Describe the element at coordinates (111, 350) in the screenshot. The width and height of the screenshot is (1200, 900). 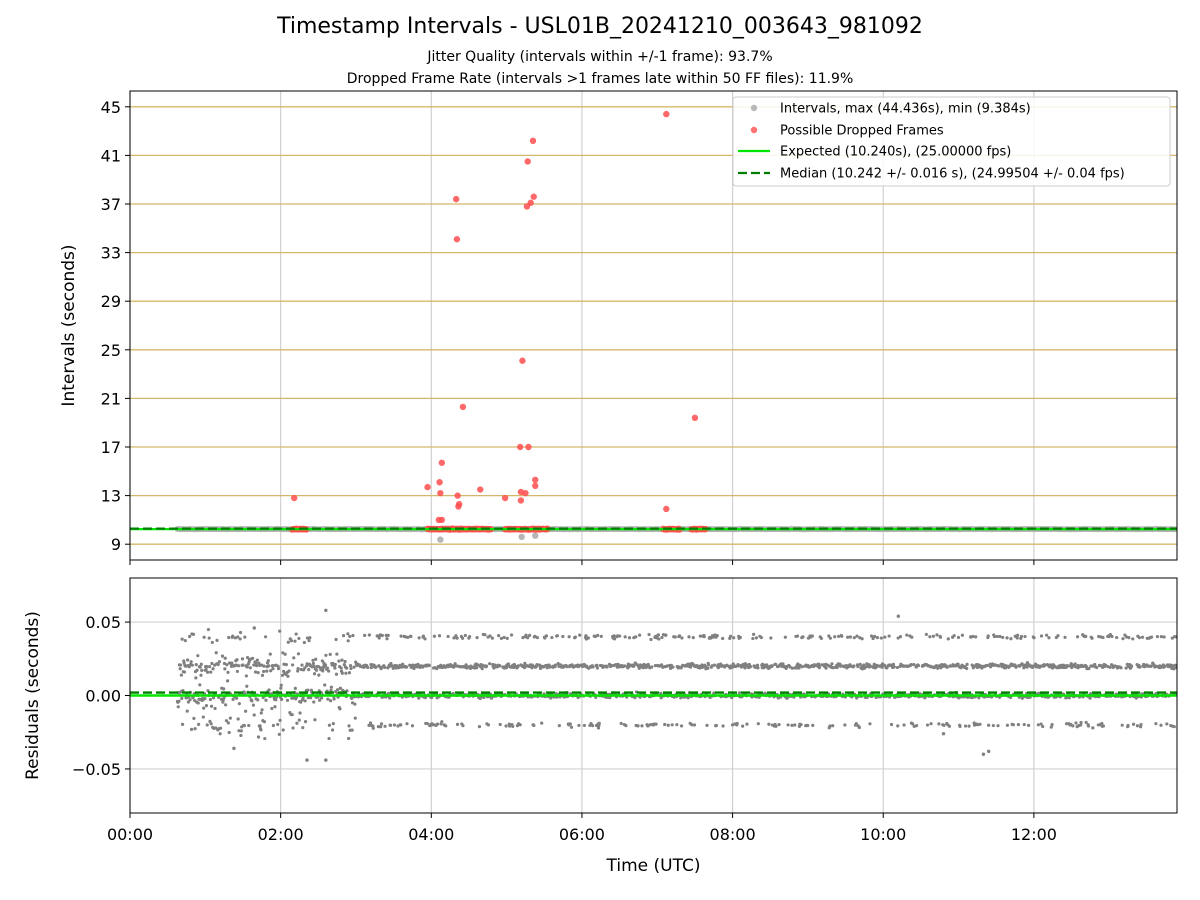
I see `y-tick-label: 25` at that location.